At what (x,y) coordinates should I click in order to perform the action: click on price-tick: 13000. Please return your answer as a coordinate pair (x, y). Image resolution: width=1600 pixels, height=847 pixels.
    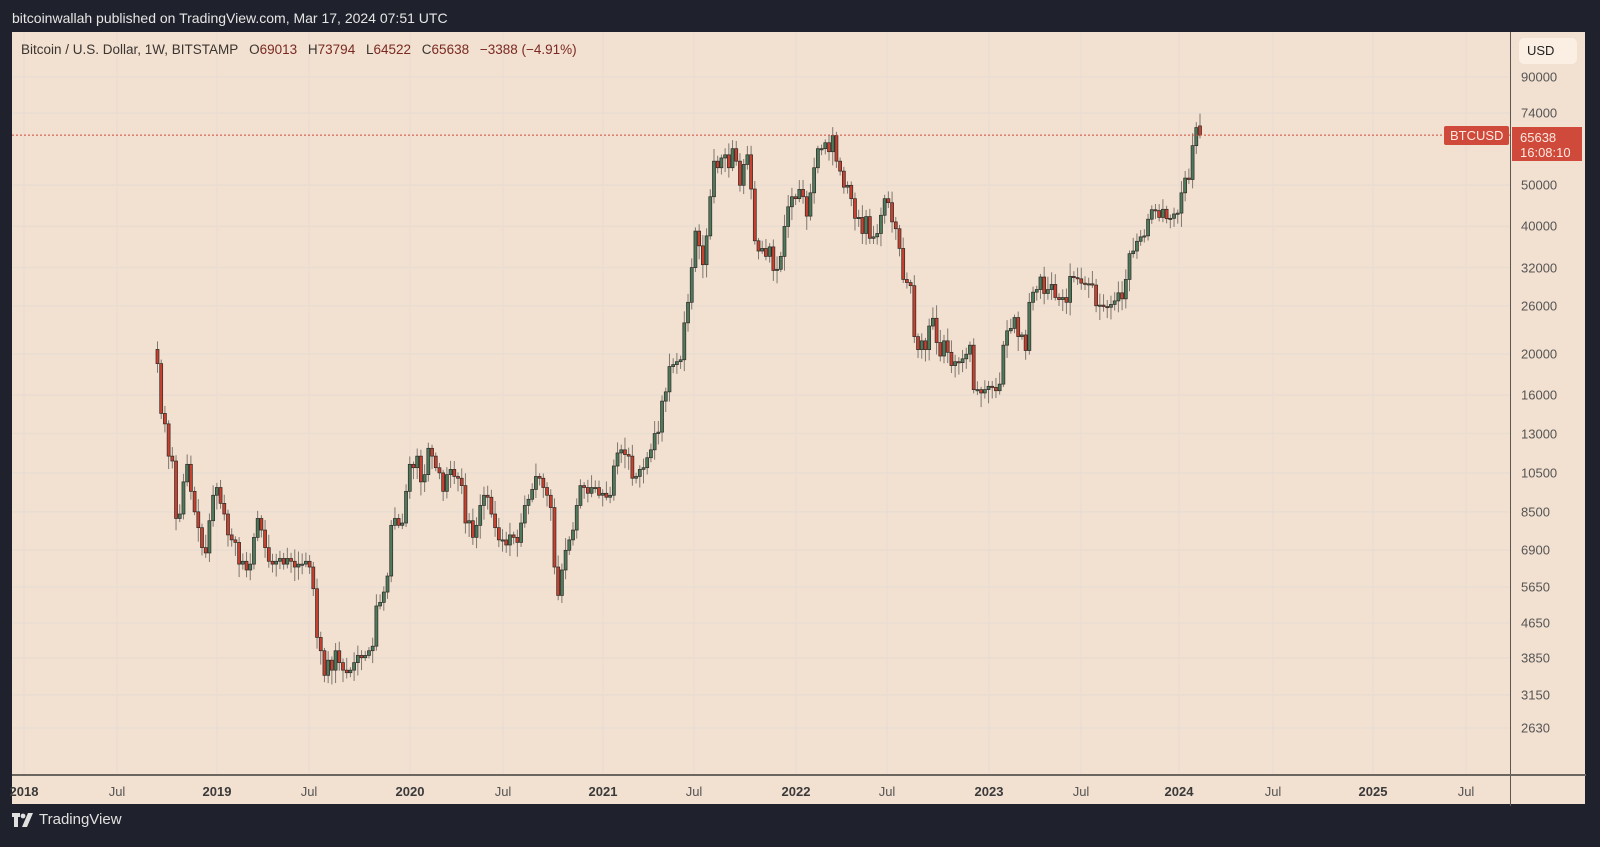
    Looking at the image, I should click on (1539, 434).